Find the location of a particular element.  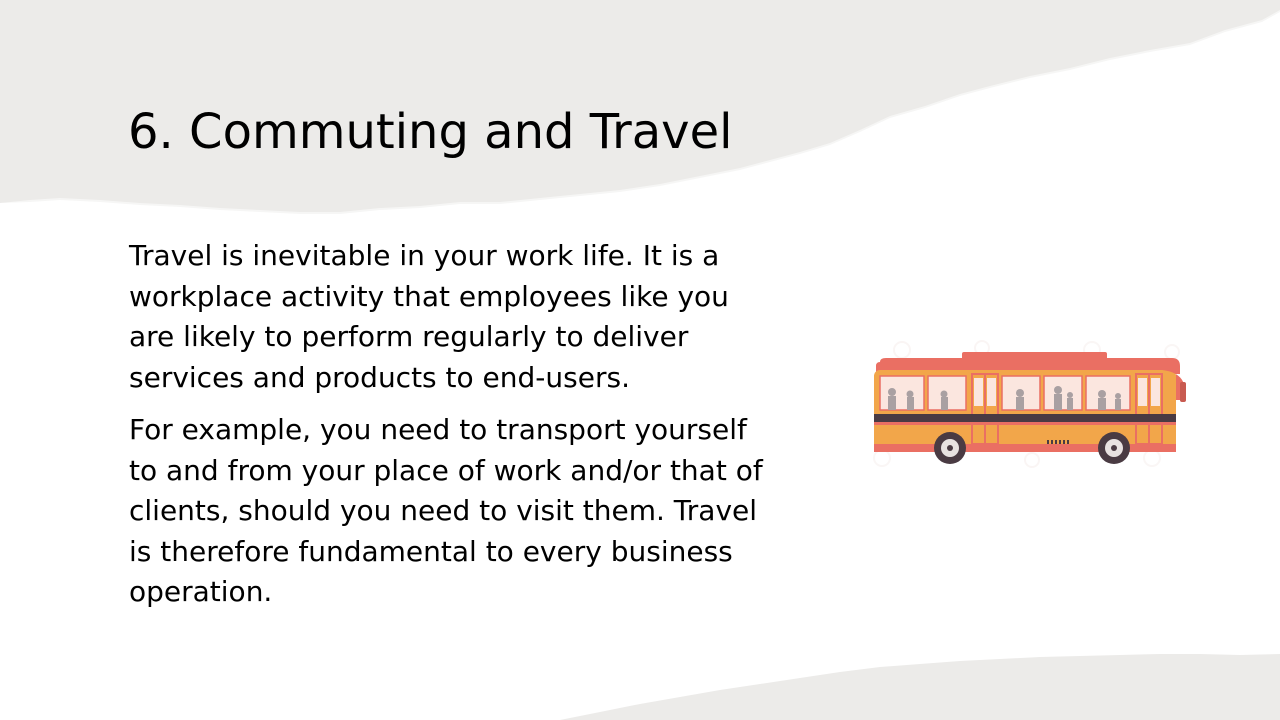

text-line: operation. is located at coordinates (201, 591).